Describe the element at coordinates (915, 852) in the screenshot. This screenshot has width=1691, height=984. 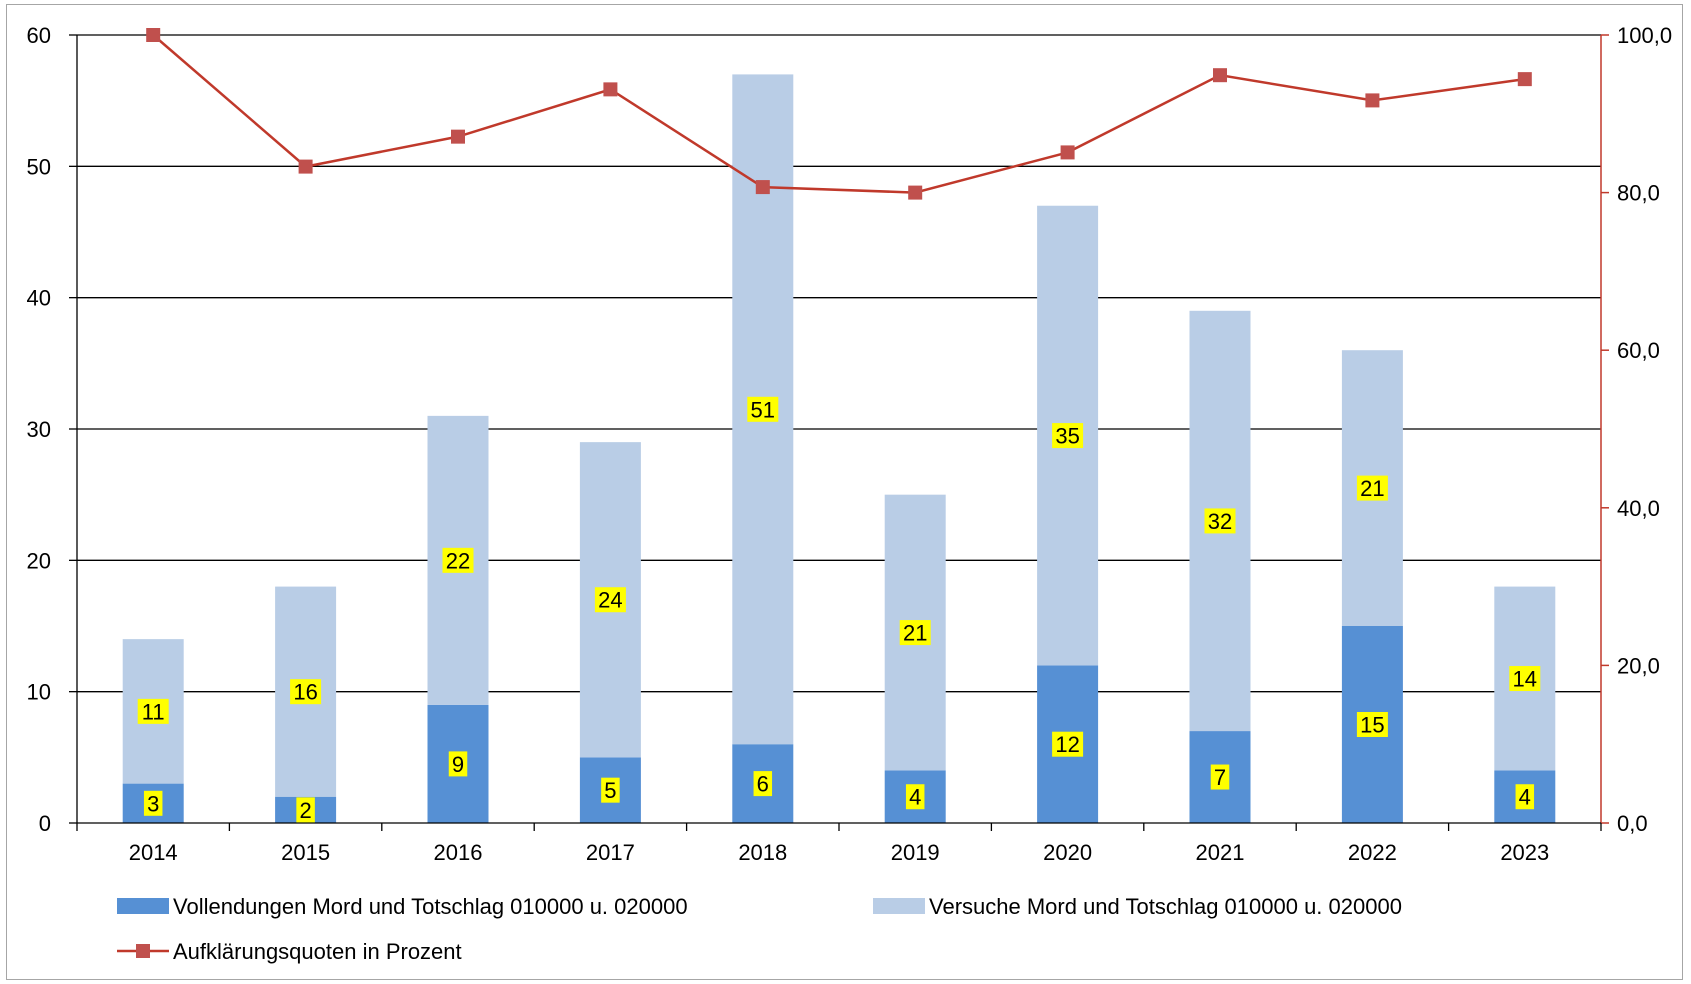
I see `x-tick-label: 2019` at that location.